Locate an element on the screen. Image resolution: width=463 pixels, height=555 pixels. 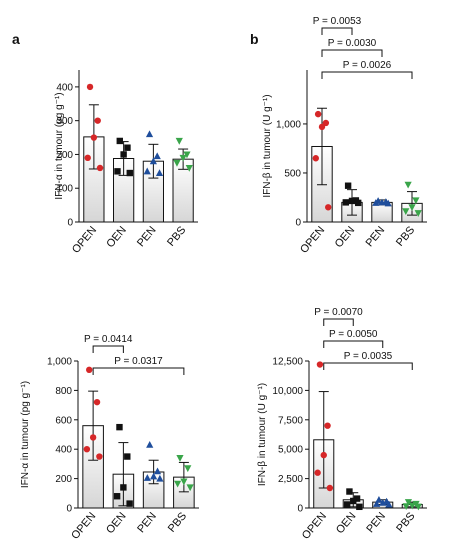
p-value-label: P = 0.0414 is located at coordinates (108, 339).